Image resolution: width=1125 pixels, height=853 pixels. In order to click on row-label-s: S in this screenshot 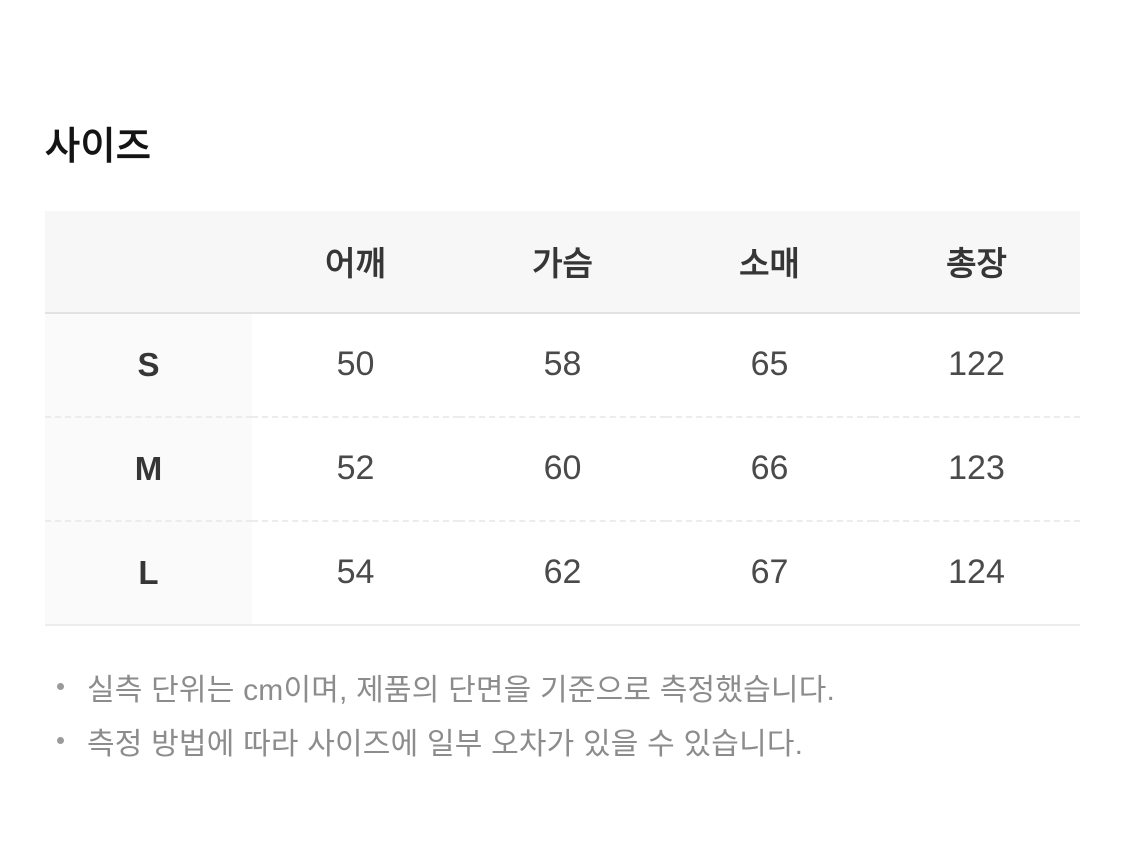, I will do `click(148, 364)`.